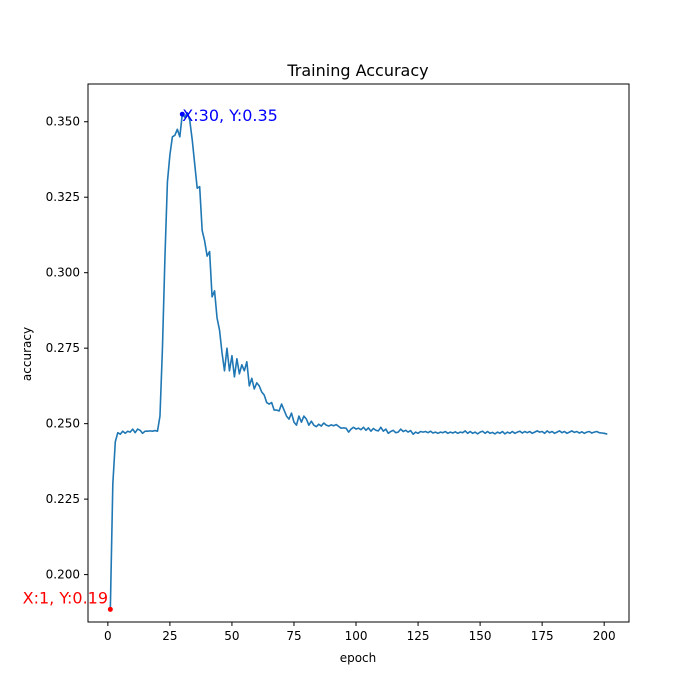 The height and width of the screenshot is (700, 700). What do you see at coordinates (542, 636) in the screenshot?
I see `x-tick-label: 175` at bounding box center [542, 636].